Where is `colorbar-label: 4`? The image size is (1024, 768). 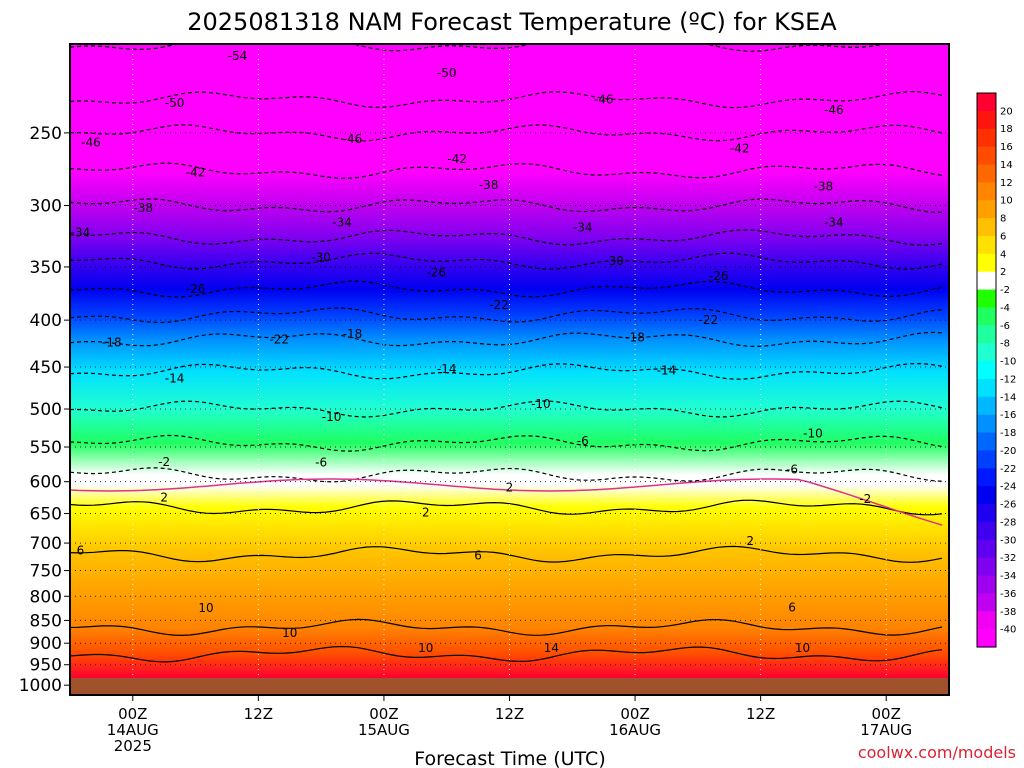 colorbar-label: 4 is located at coordinates (1003, 254).